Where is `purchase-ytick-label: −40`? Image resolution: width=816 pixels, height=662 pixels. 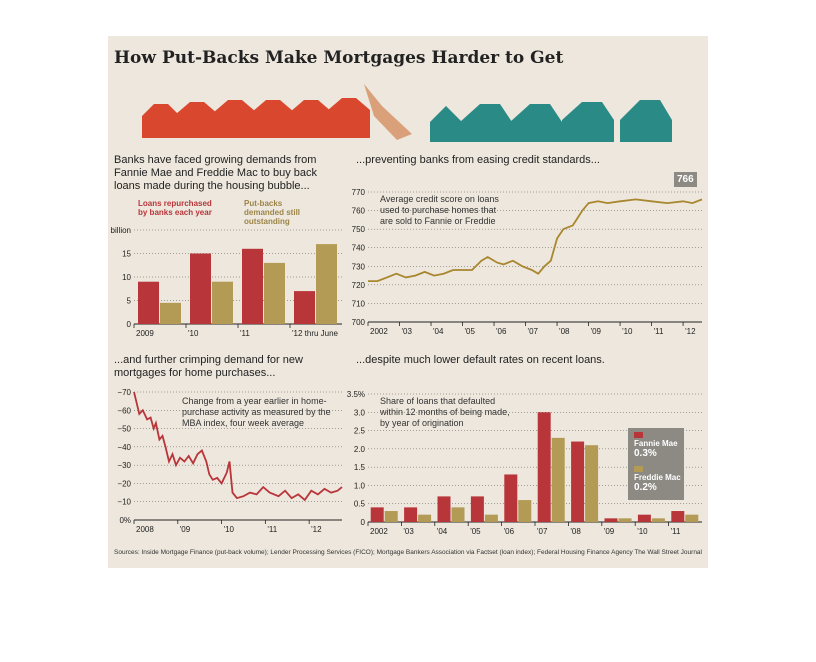 purchase-ytick-label: −40 is located at coordinates (124, 447).